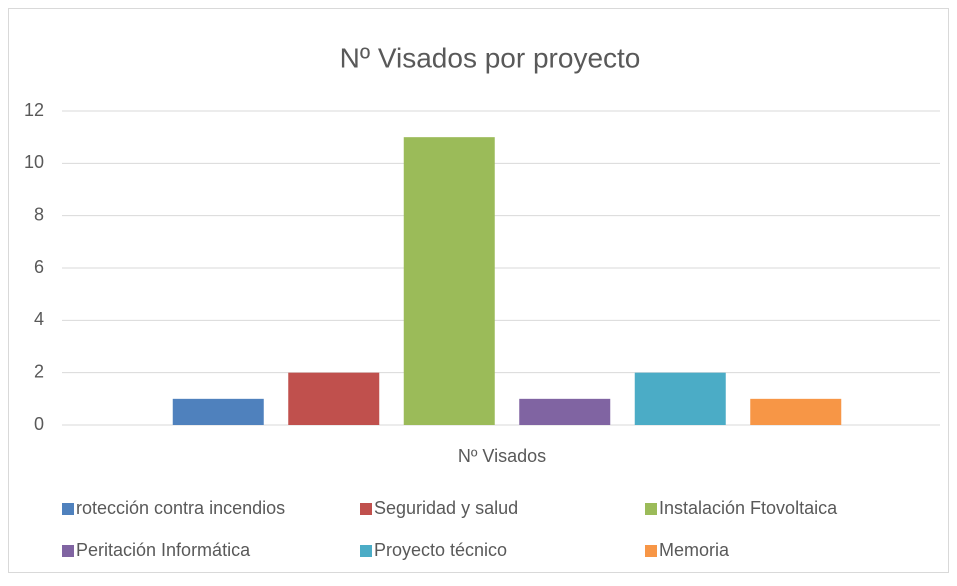 The image size is (957, 586). Describe the element at coordinates (748, 508) in the screenshot. I see `legend-label: Instalación Ftovoltaica` at that location.